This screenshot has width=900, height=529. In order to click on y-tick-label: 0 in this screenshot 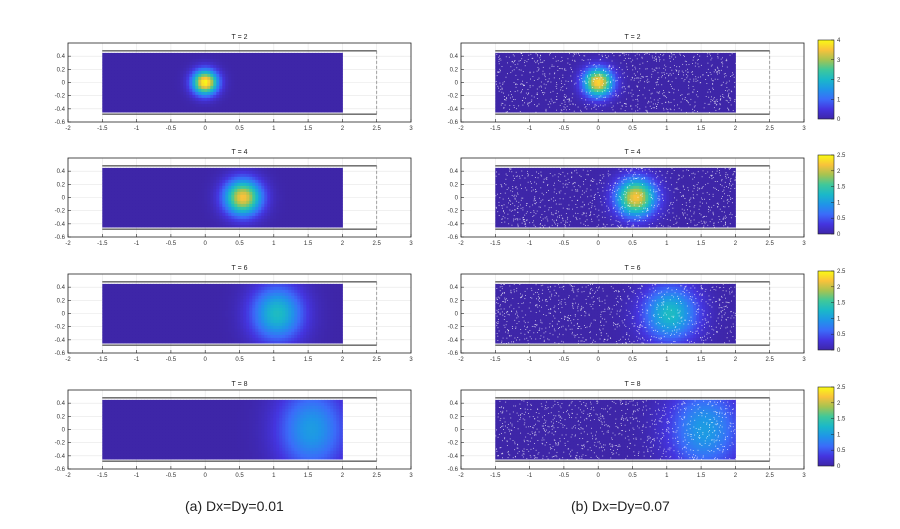, I will do `click(64, 84)`.